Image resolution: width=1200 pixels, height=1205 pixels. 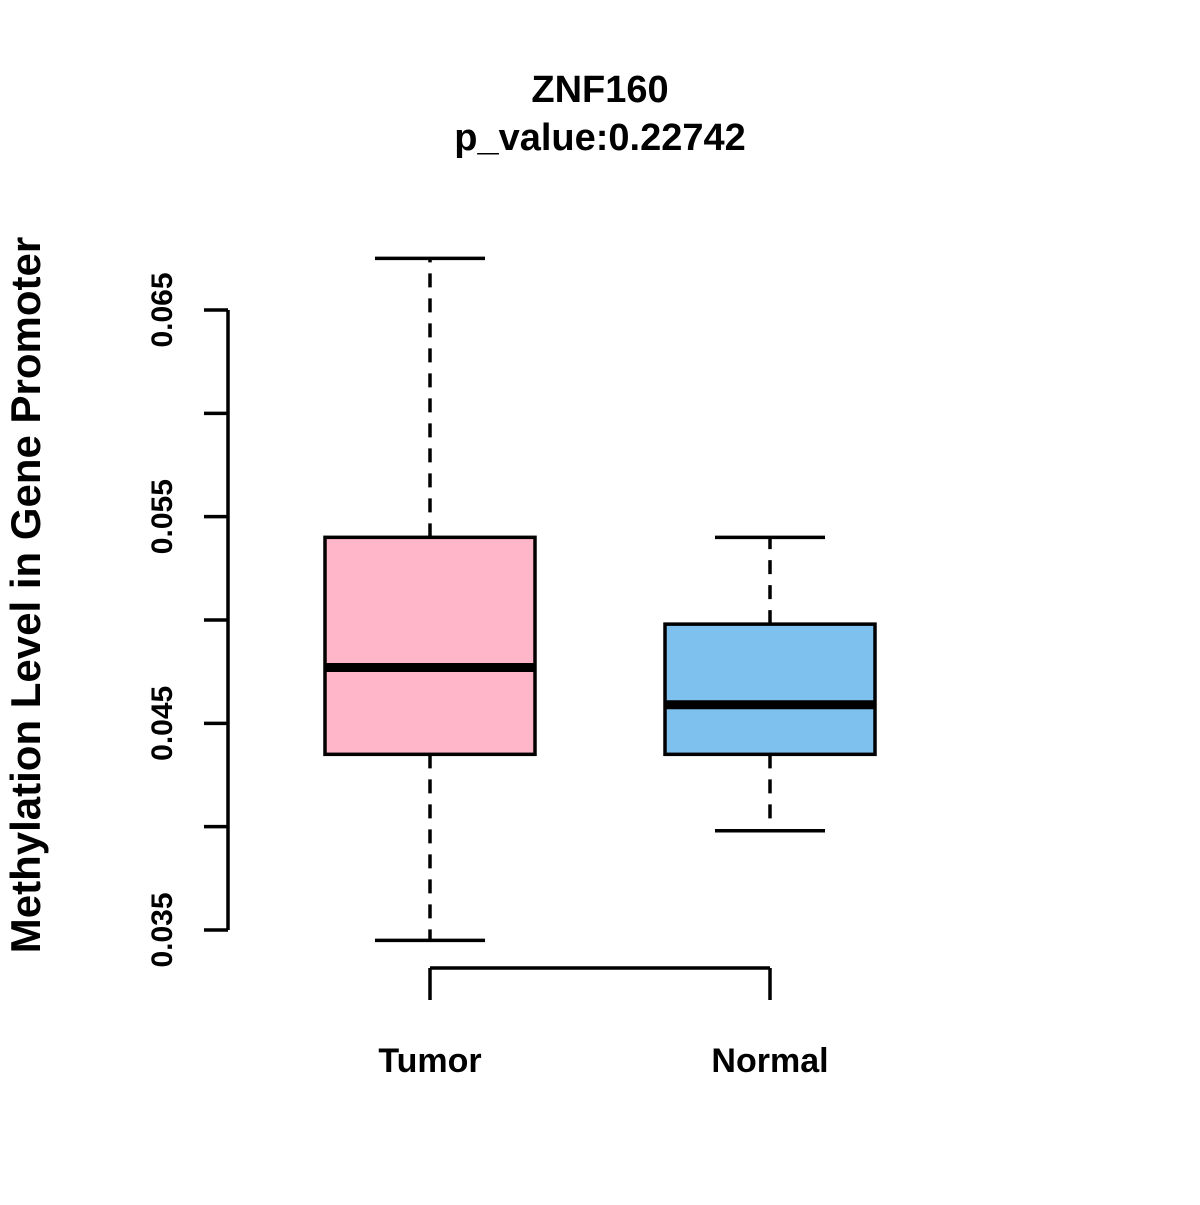 What do you see at coordinates (769, 1061) in the screenshot?
I see `x-tick-label-normal: Normal` at bounding box center [769, 1061].